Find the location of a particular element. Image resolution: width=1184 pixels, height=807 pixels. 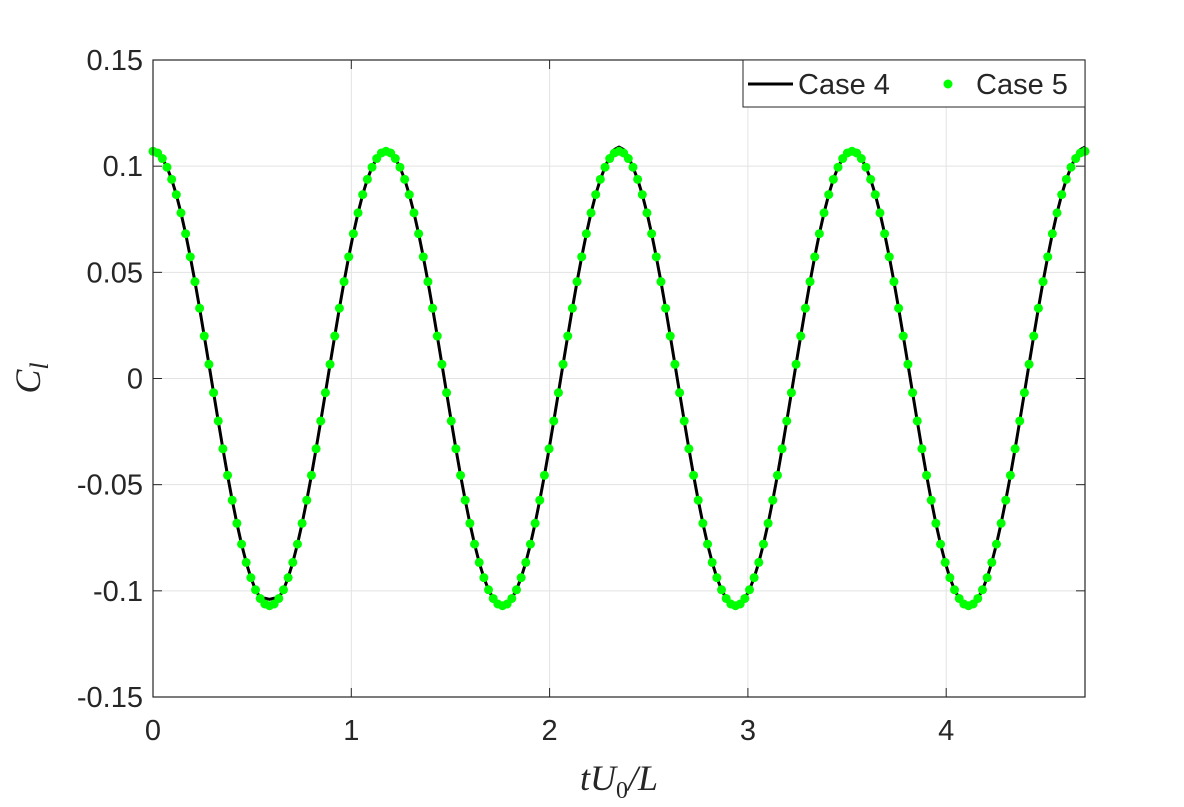

y-tick-label: 0 is located at coordinates (135, 380).